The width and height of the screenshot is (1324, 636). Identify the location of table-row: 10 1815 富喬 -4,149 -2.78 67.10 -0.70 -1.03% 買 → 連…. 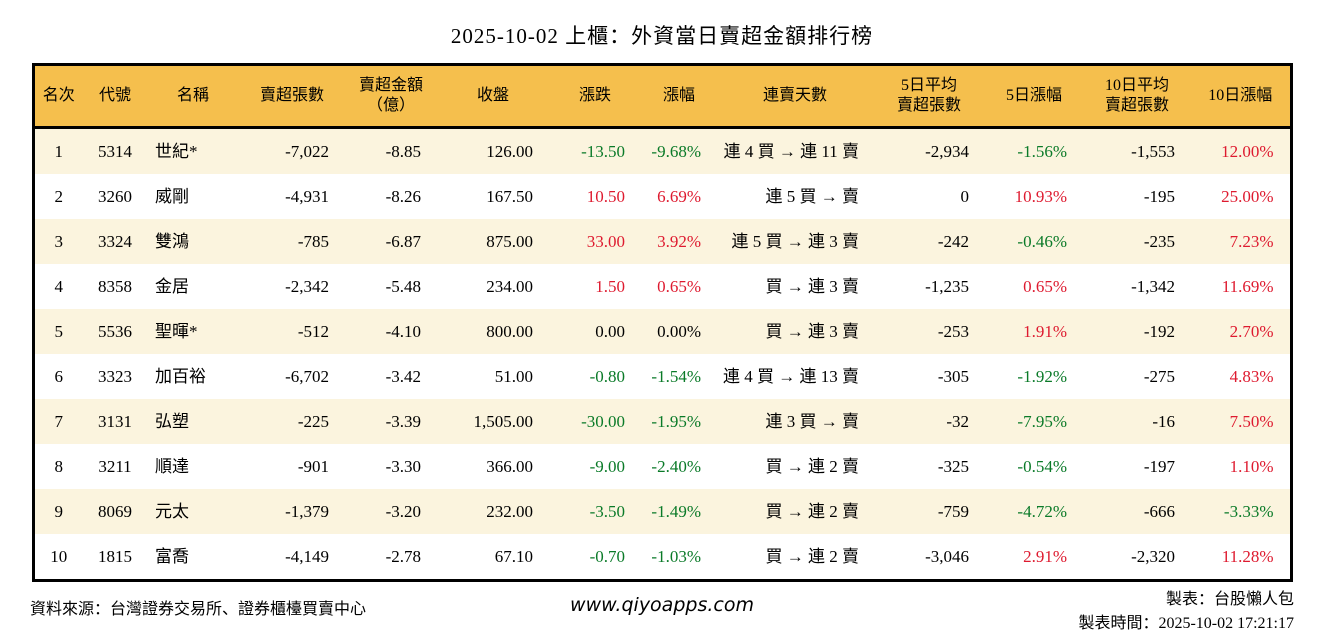
(662, 557).